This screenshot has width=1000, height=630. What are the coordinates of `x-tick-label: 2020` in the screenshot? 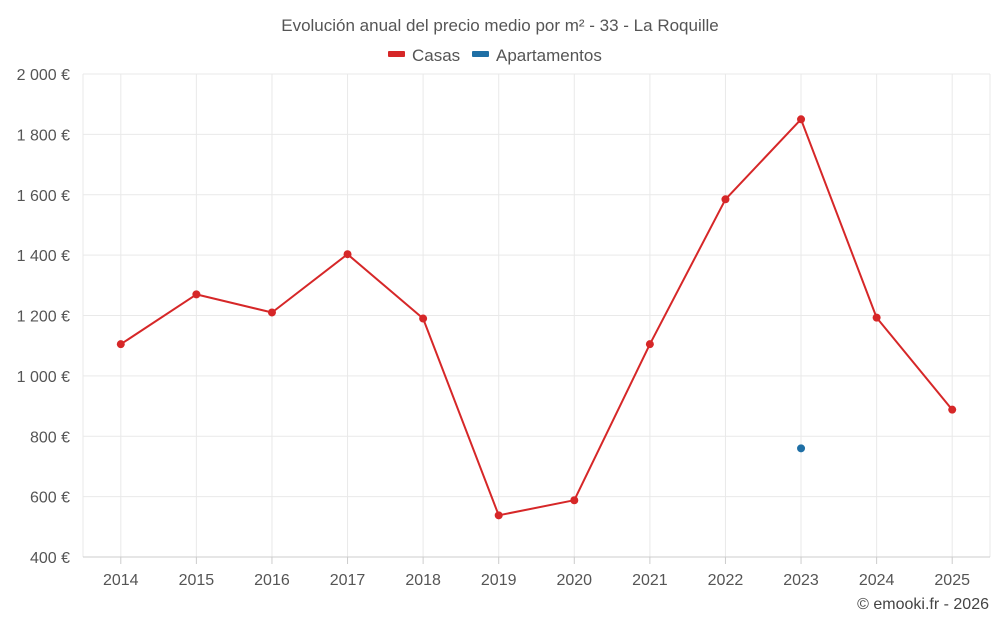 It's located at (574, 580).